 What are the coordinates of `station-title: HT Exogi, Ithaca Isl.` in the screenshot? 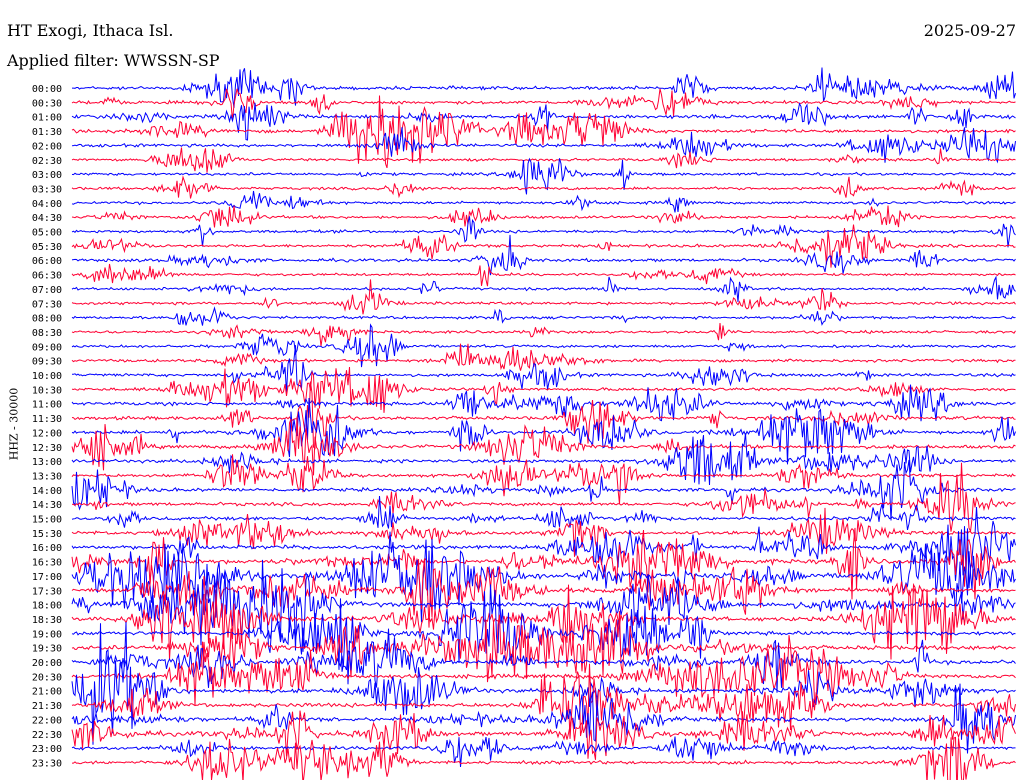 It's located at (90, 30).